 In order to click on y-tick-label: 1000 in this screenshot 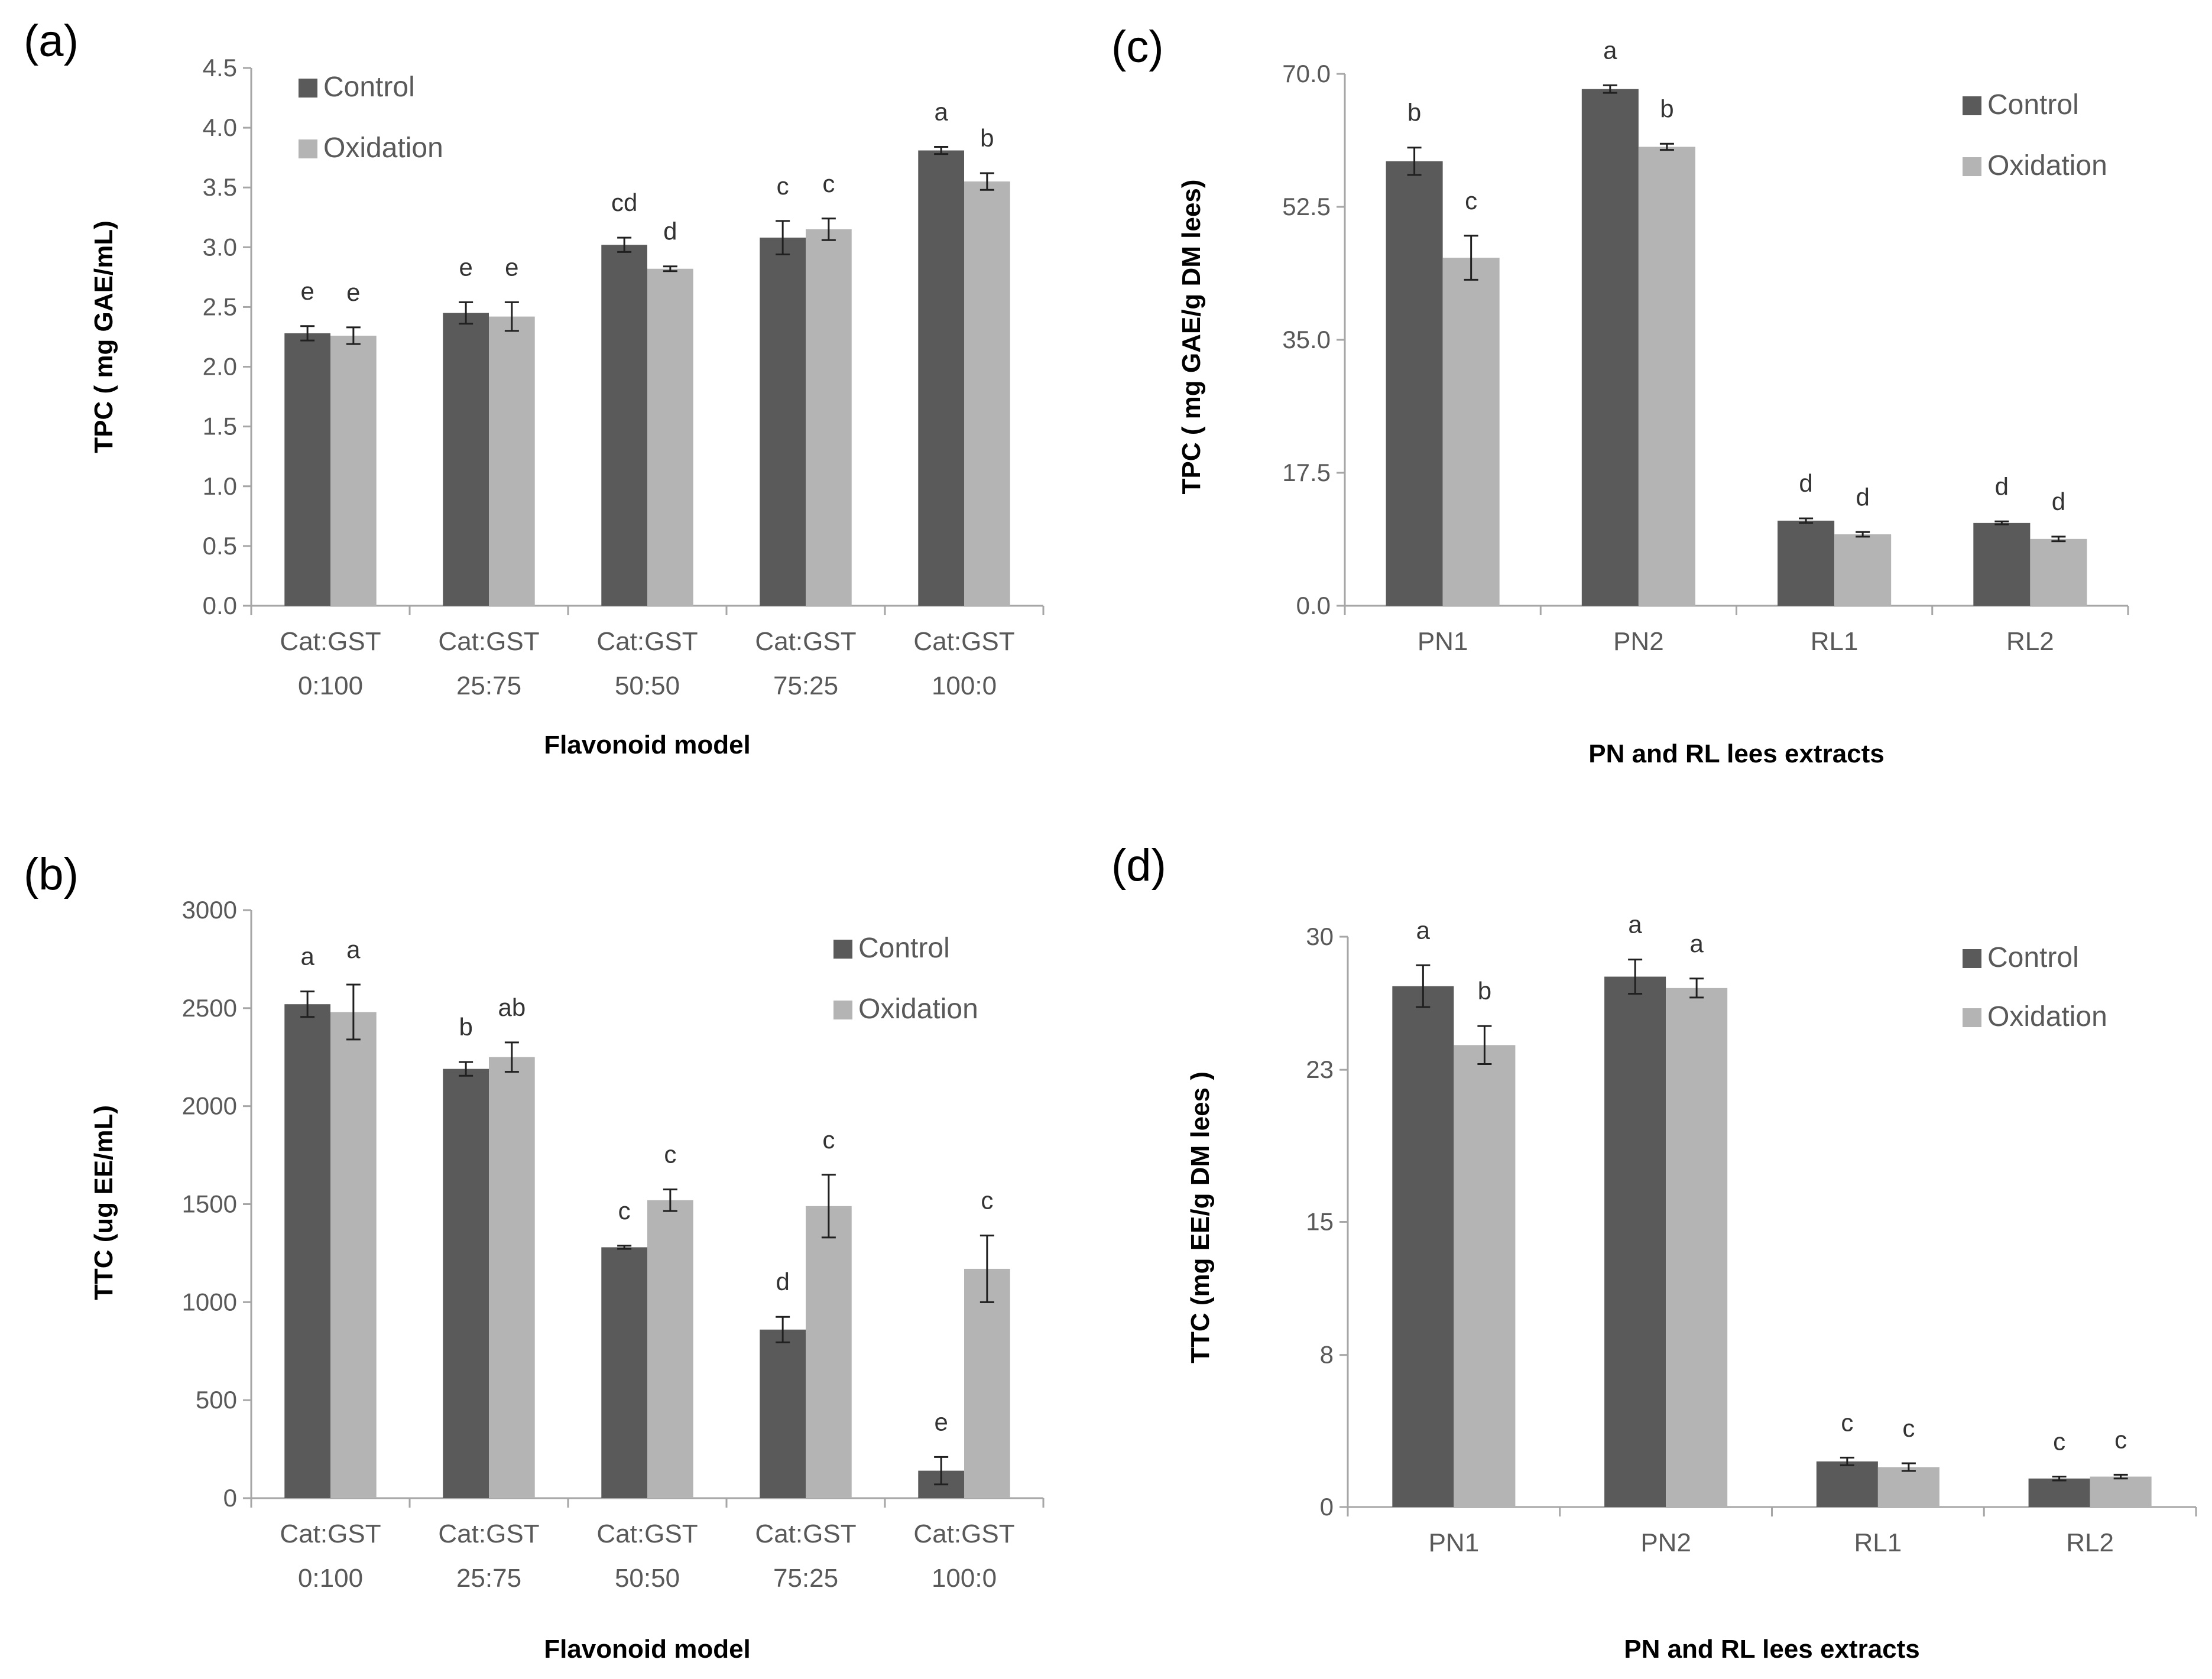, I will do `click(209, 1302)`.